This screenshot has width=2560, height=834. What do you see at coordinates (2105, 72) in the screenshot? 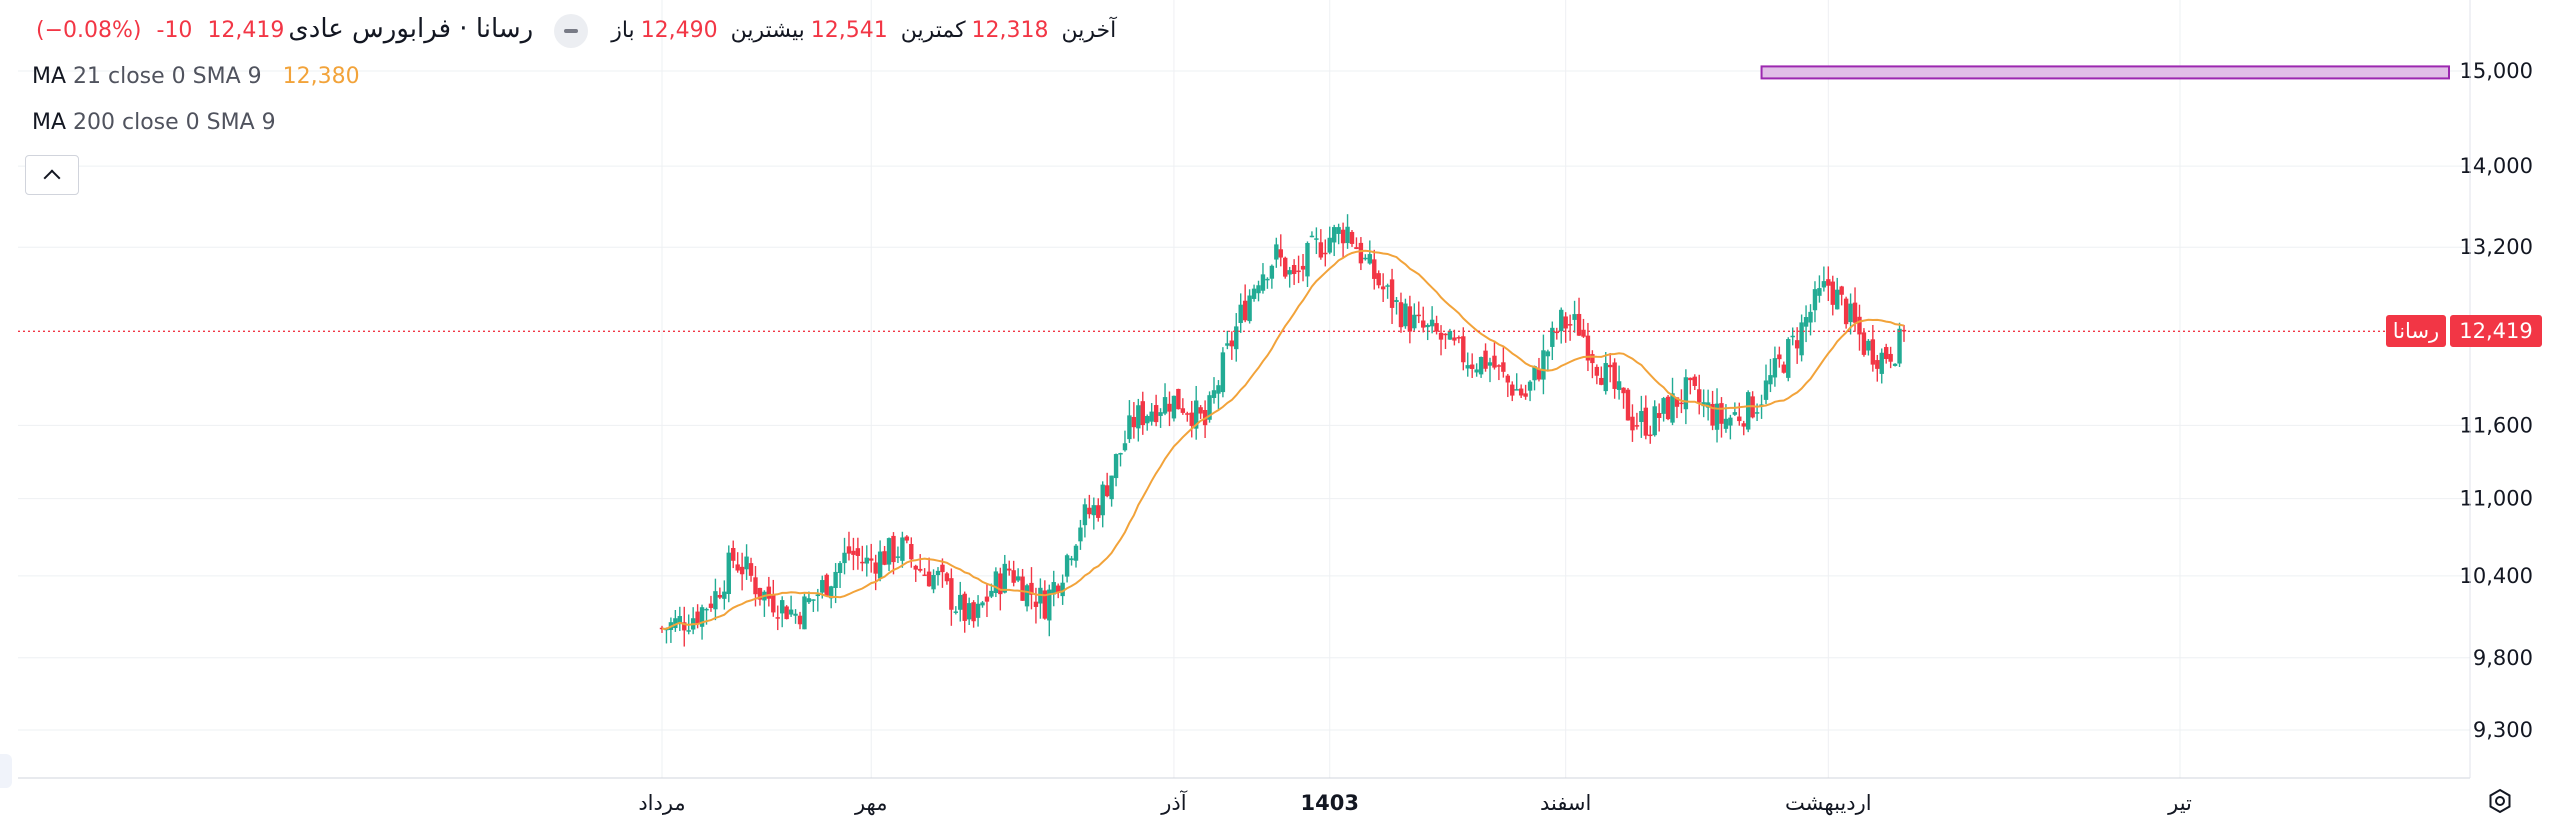
I see `zone-rect` at bounding box center [2105, 72].